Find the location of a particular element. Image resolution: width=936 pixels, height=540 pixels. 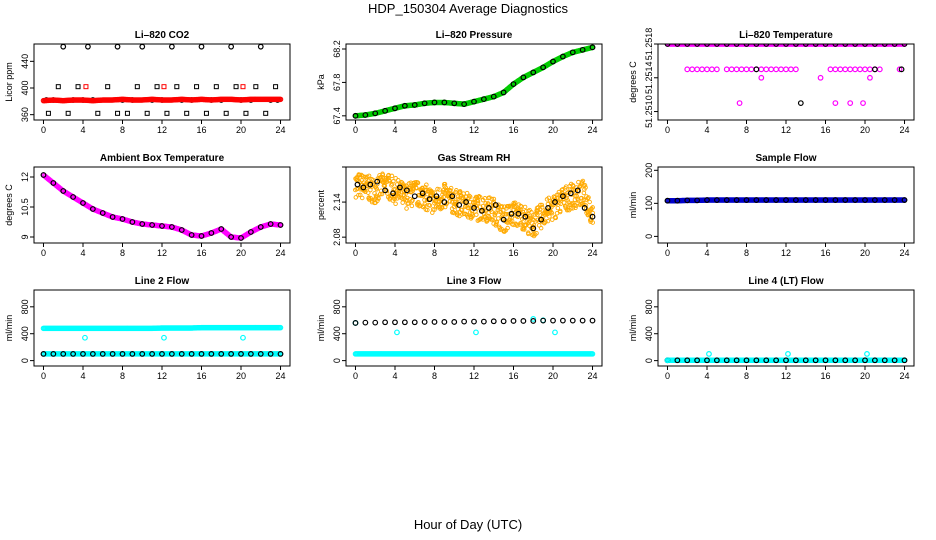

x-tick-label: 20 is located at coordinates (865, 130).